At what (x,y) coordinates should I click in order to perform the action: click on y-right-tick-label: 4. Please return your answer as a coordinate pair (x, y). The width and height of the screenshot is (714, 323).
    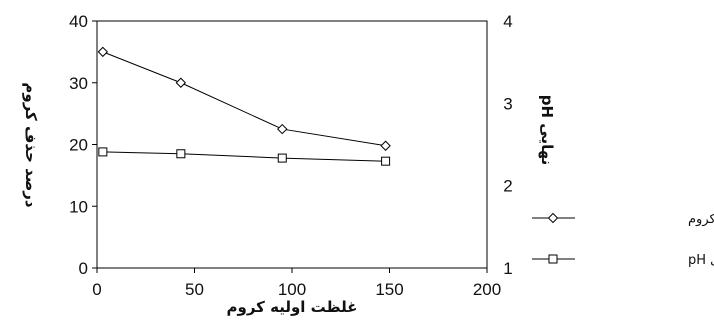
    Looking at the image, I should click on (507, 21).